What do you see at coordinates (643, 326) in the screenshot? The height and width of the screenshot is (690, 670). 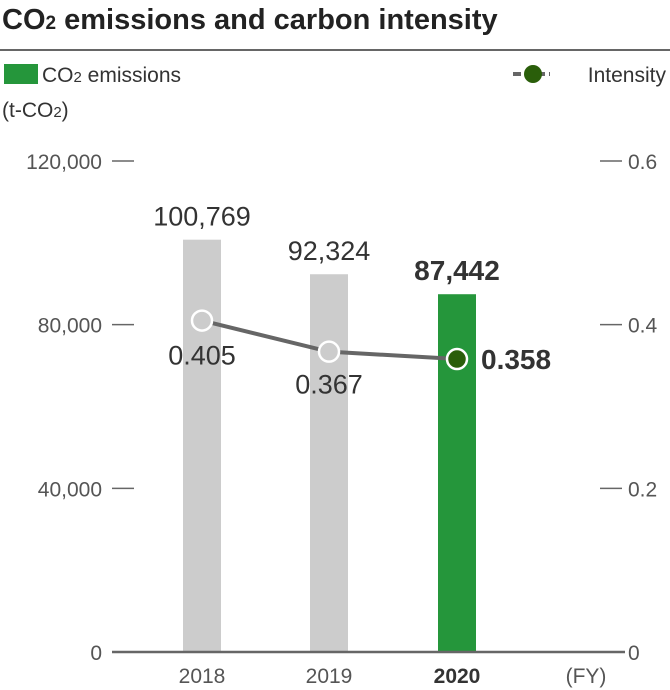 I see `right-tick-label: 0.4` at bounding box center [643, 326].